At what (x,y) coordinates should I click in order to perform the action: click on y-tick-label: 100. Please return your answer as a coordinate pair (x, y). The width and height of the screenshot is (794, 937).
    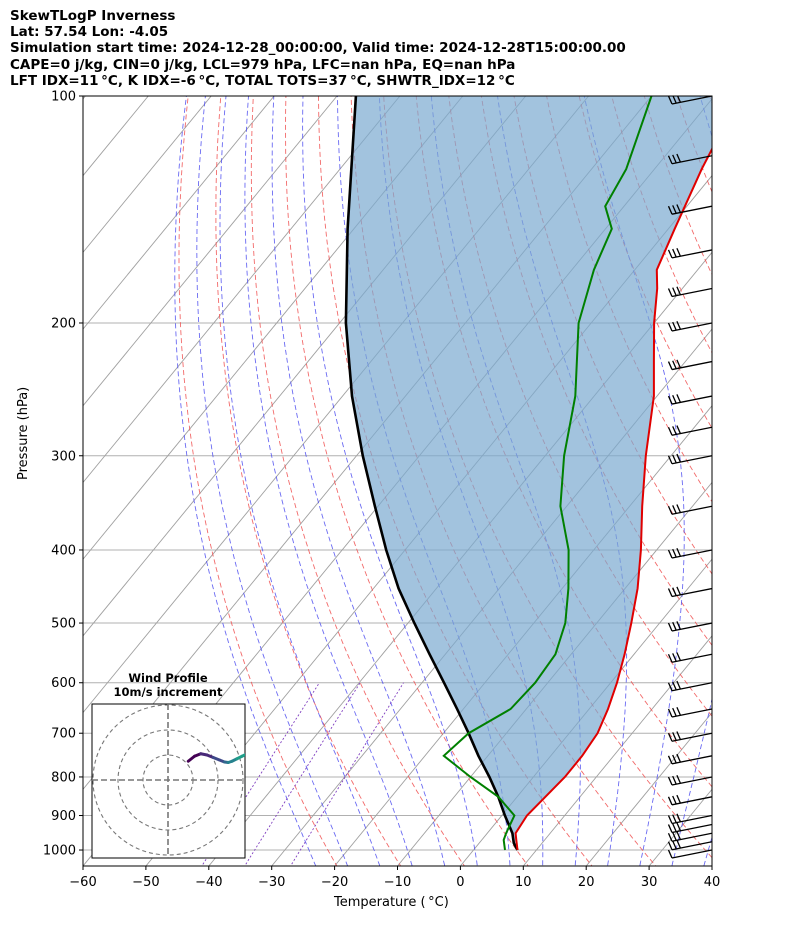
    Looking at the image, I should click on (63, 97).